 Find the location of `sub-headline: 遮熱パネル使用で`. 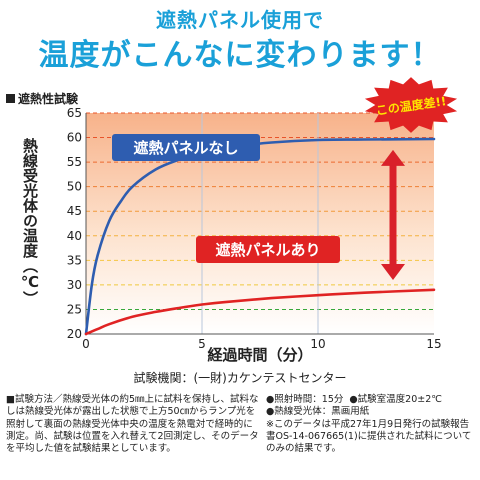

sub-headline: 遮熱パネル使用で is located at coordinates (240, 20).